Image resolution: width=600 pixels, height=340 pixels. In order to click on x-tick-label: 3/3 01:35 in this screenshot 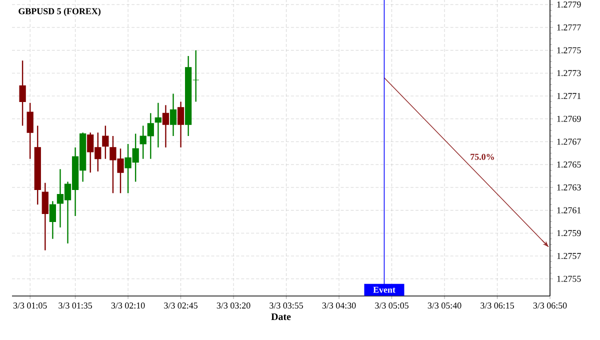, I will do `click(75, 305)`.